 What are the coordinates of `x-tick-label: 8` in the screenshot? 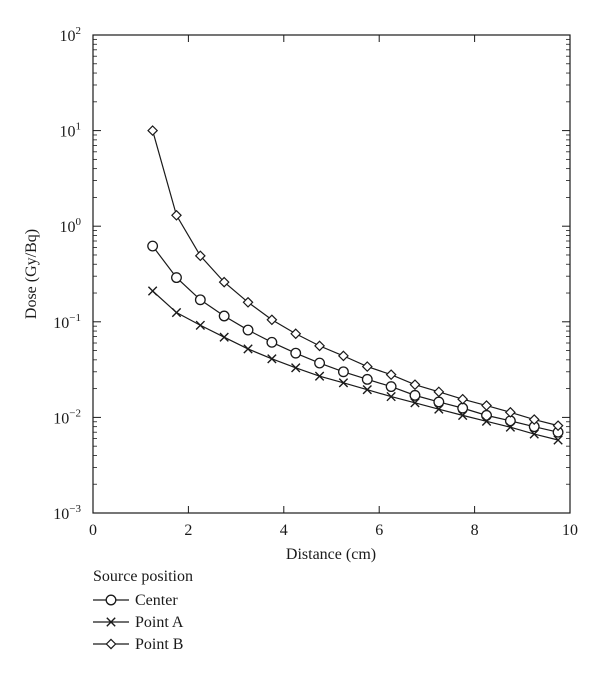 It's located at (475, 530).